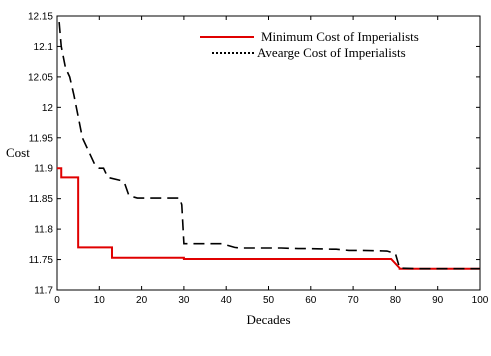 This screenshot has height=356, width=491. I want to click on y-tick-label: 12, so click(48, 108).